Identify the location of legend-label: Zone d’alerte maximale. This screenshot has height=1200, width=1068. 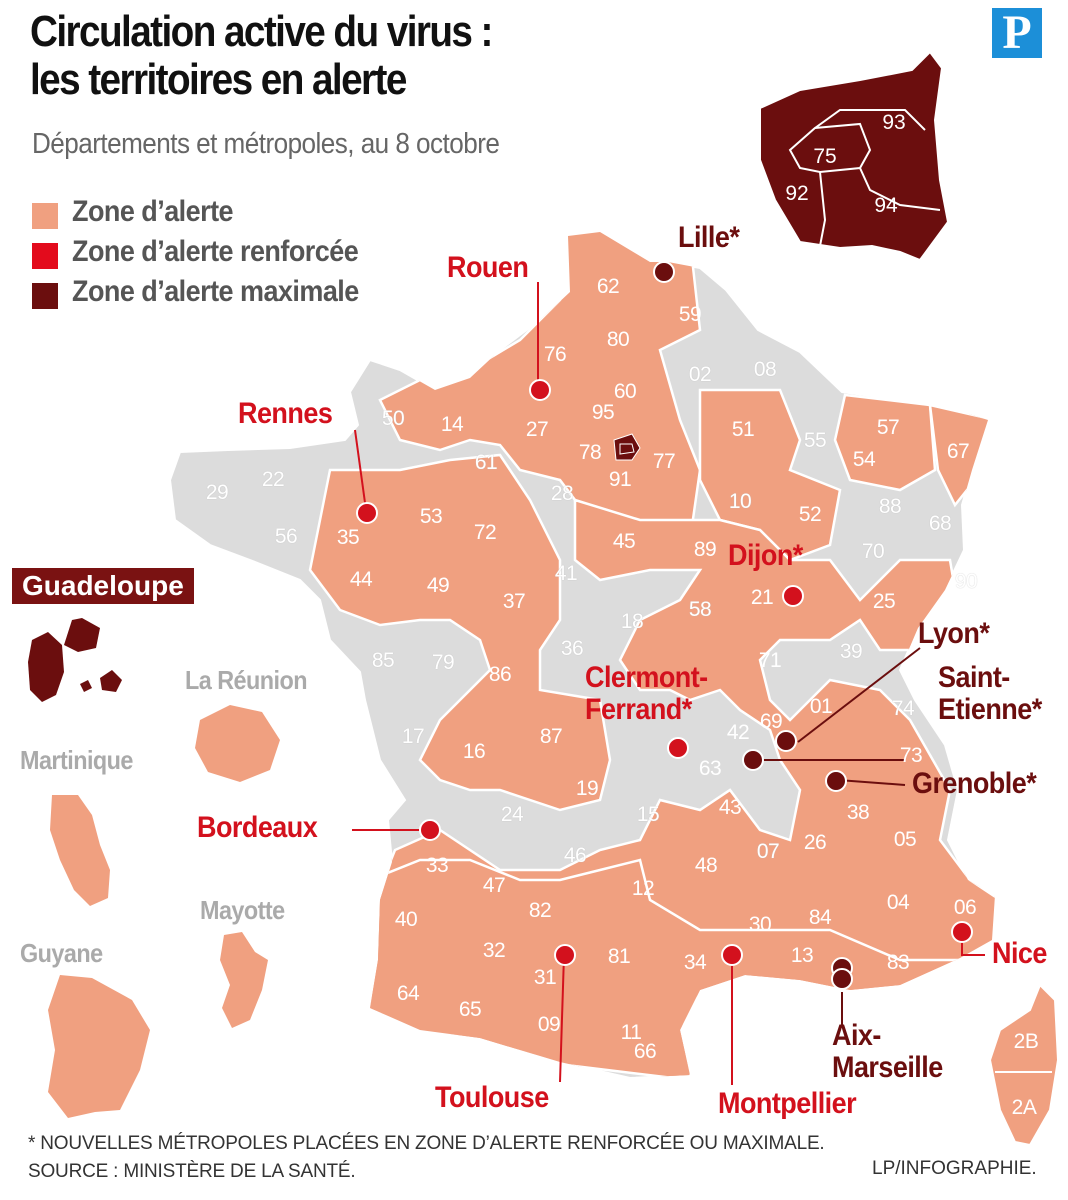
(215, 291).